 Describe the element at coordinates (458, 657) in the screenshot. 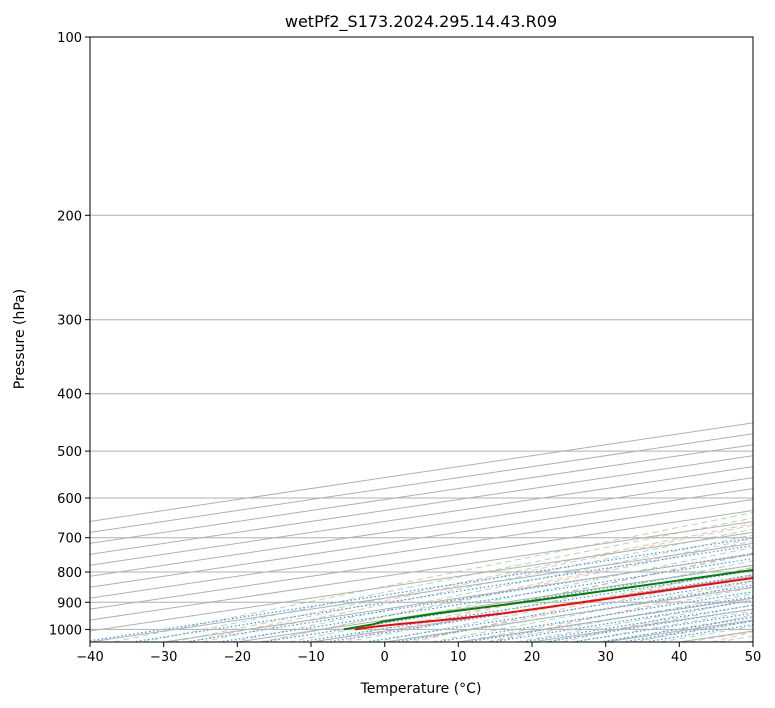

I see `x-tick-label: 10` at that location.